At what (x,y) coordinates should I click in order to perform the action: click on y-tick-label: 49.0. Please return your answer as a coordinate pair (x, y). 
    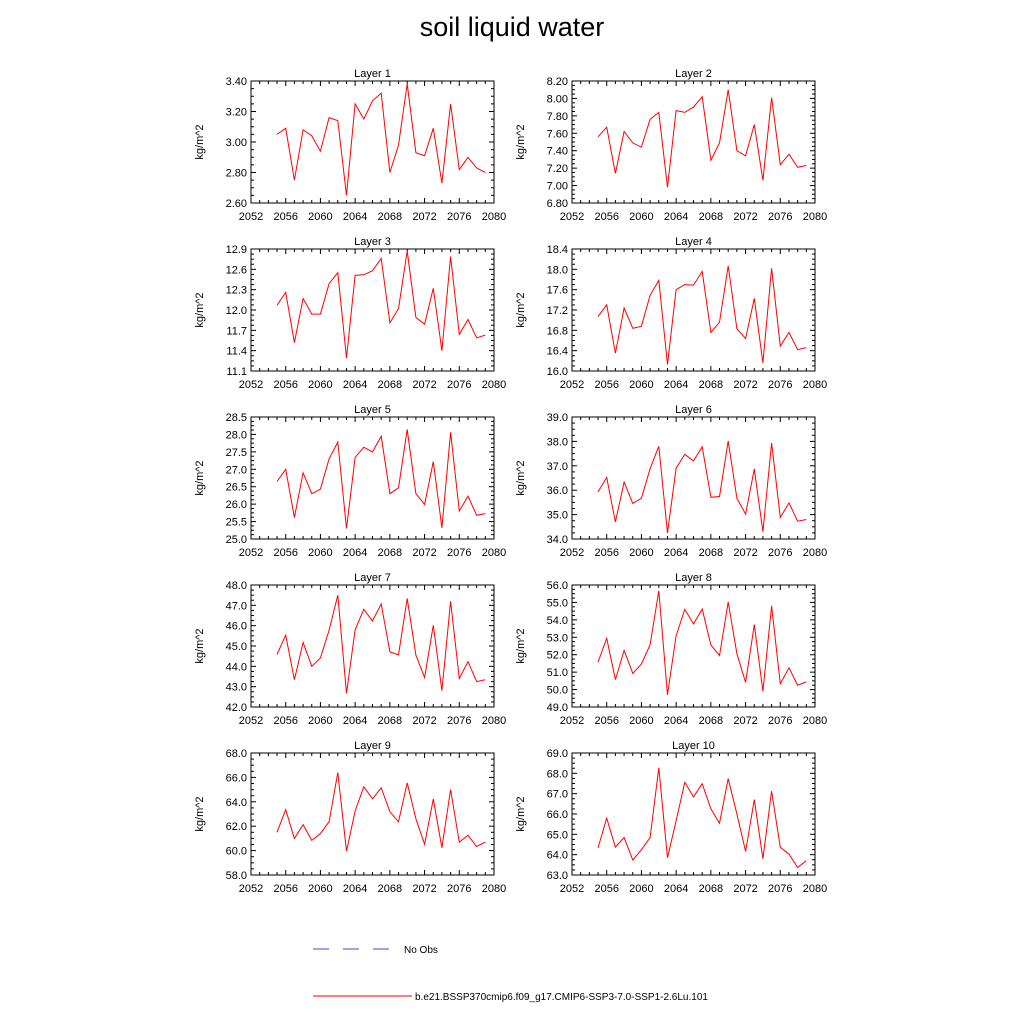
    Looking at the image, I should click on (557, 708).